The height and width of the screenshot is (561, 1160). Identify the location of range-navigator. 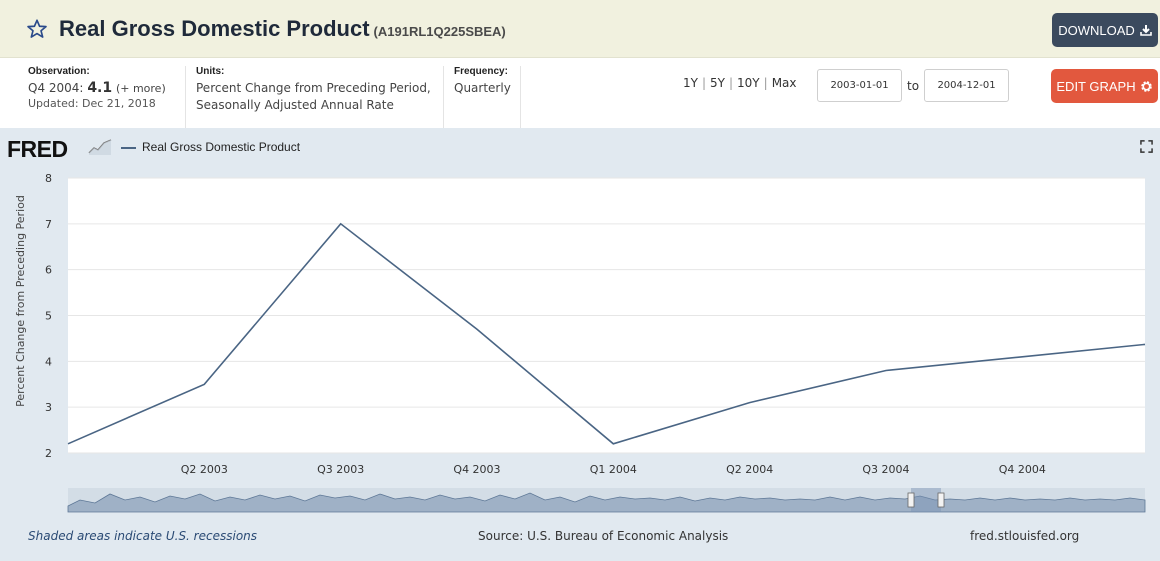
(606, 500).